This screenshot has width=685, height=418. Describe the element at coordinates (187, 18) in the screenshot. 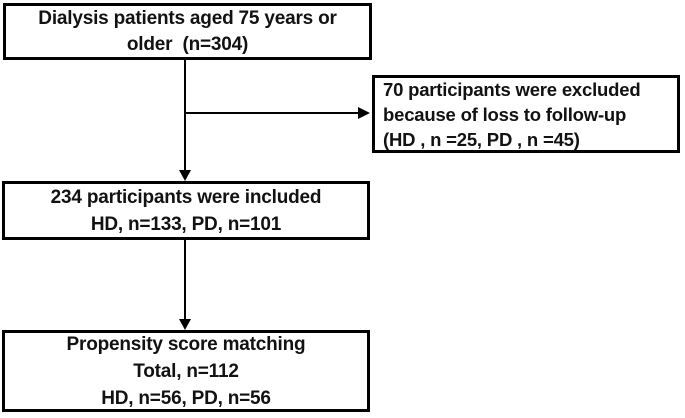

I see `box-text-line: Dialysis patients aged 75 years or` at that location.